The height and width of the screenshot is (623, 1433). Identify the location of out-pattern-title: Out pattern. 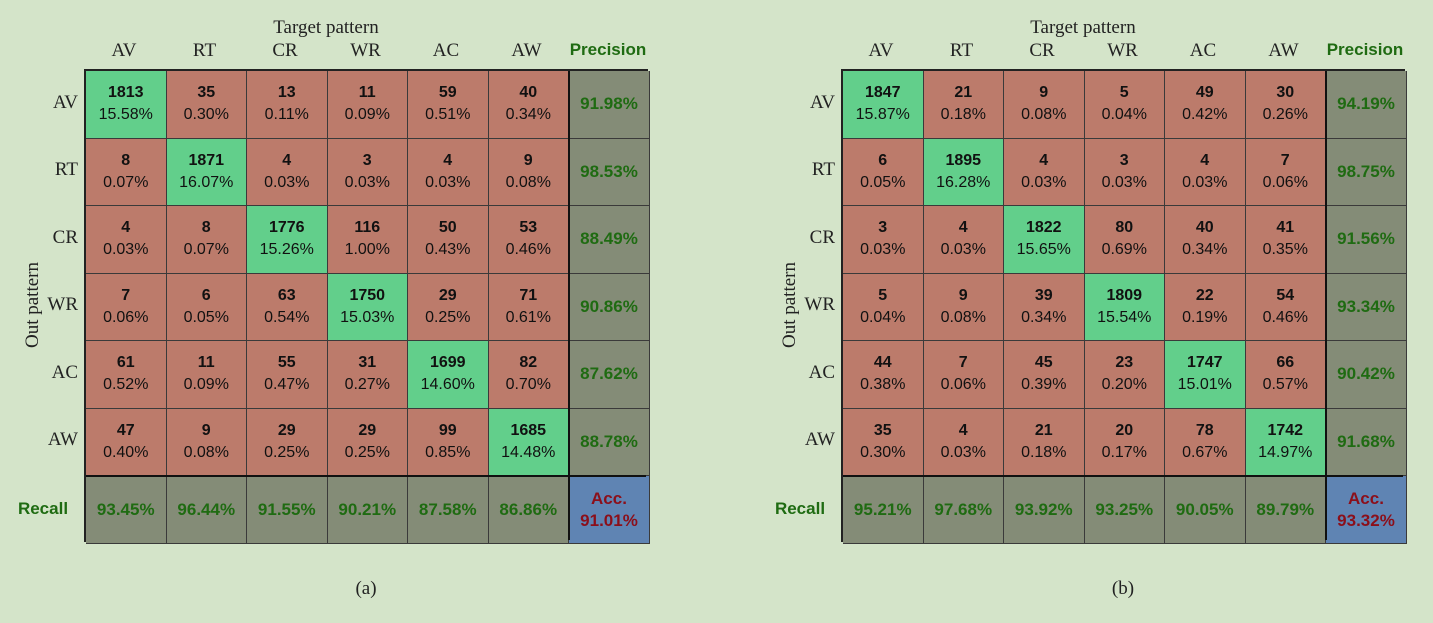
(789, 305).